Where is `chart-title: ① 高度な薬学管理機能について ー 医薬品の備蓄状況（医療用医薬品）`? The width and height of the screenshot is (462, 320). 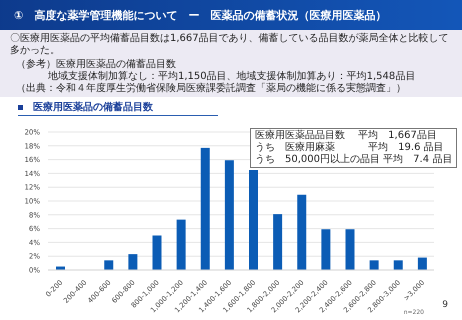
chart-title: ① 高度な薬学管理機能について ー 医薬品の備蓄状況（医療用医薬品） is located at coordinates (231, 15).